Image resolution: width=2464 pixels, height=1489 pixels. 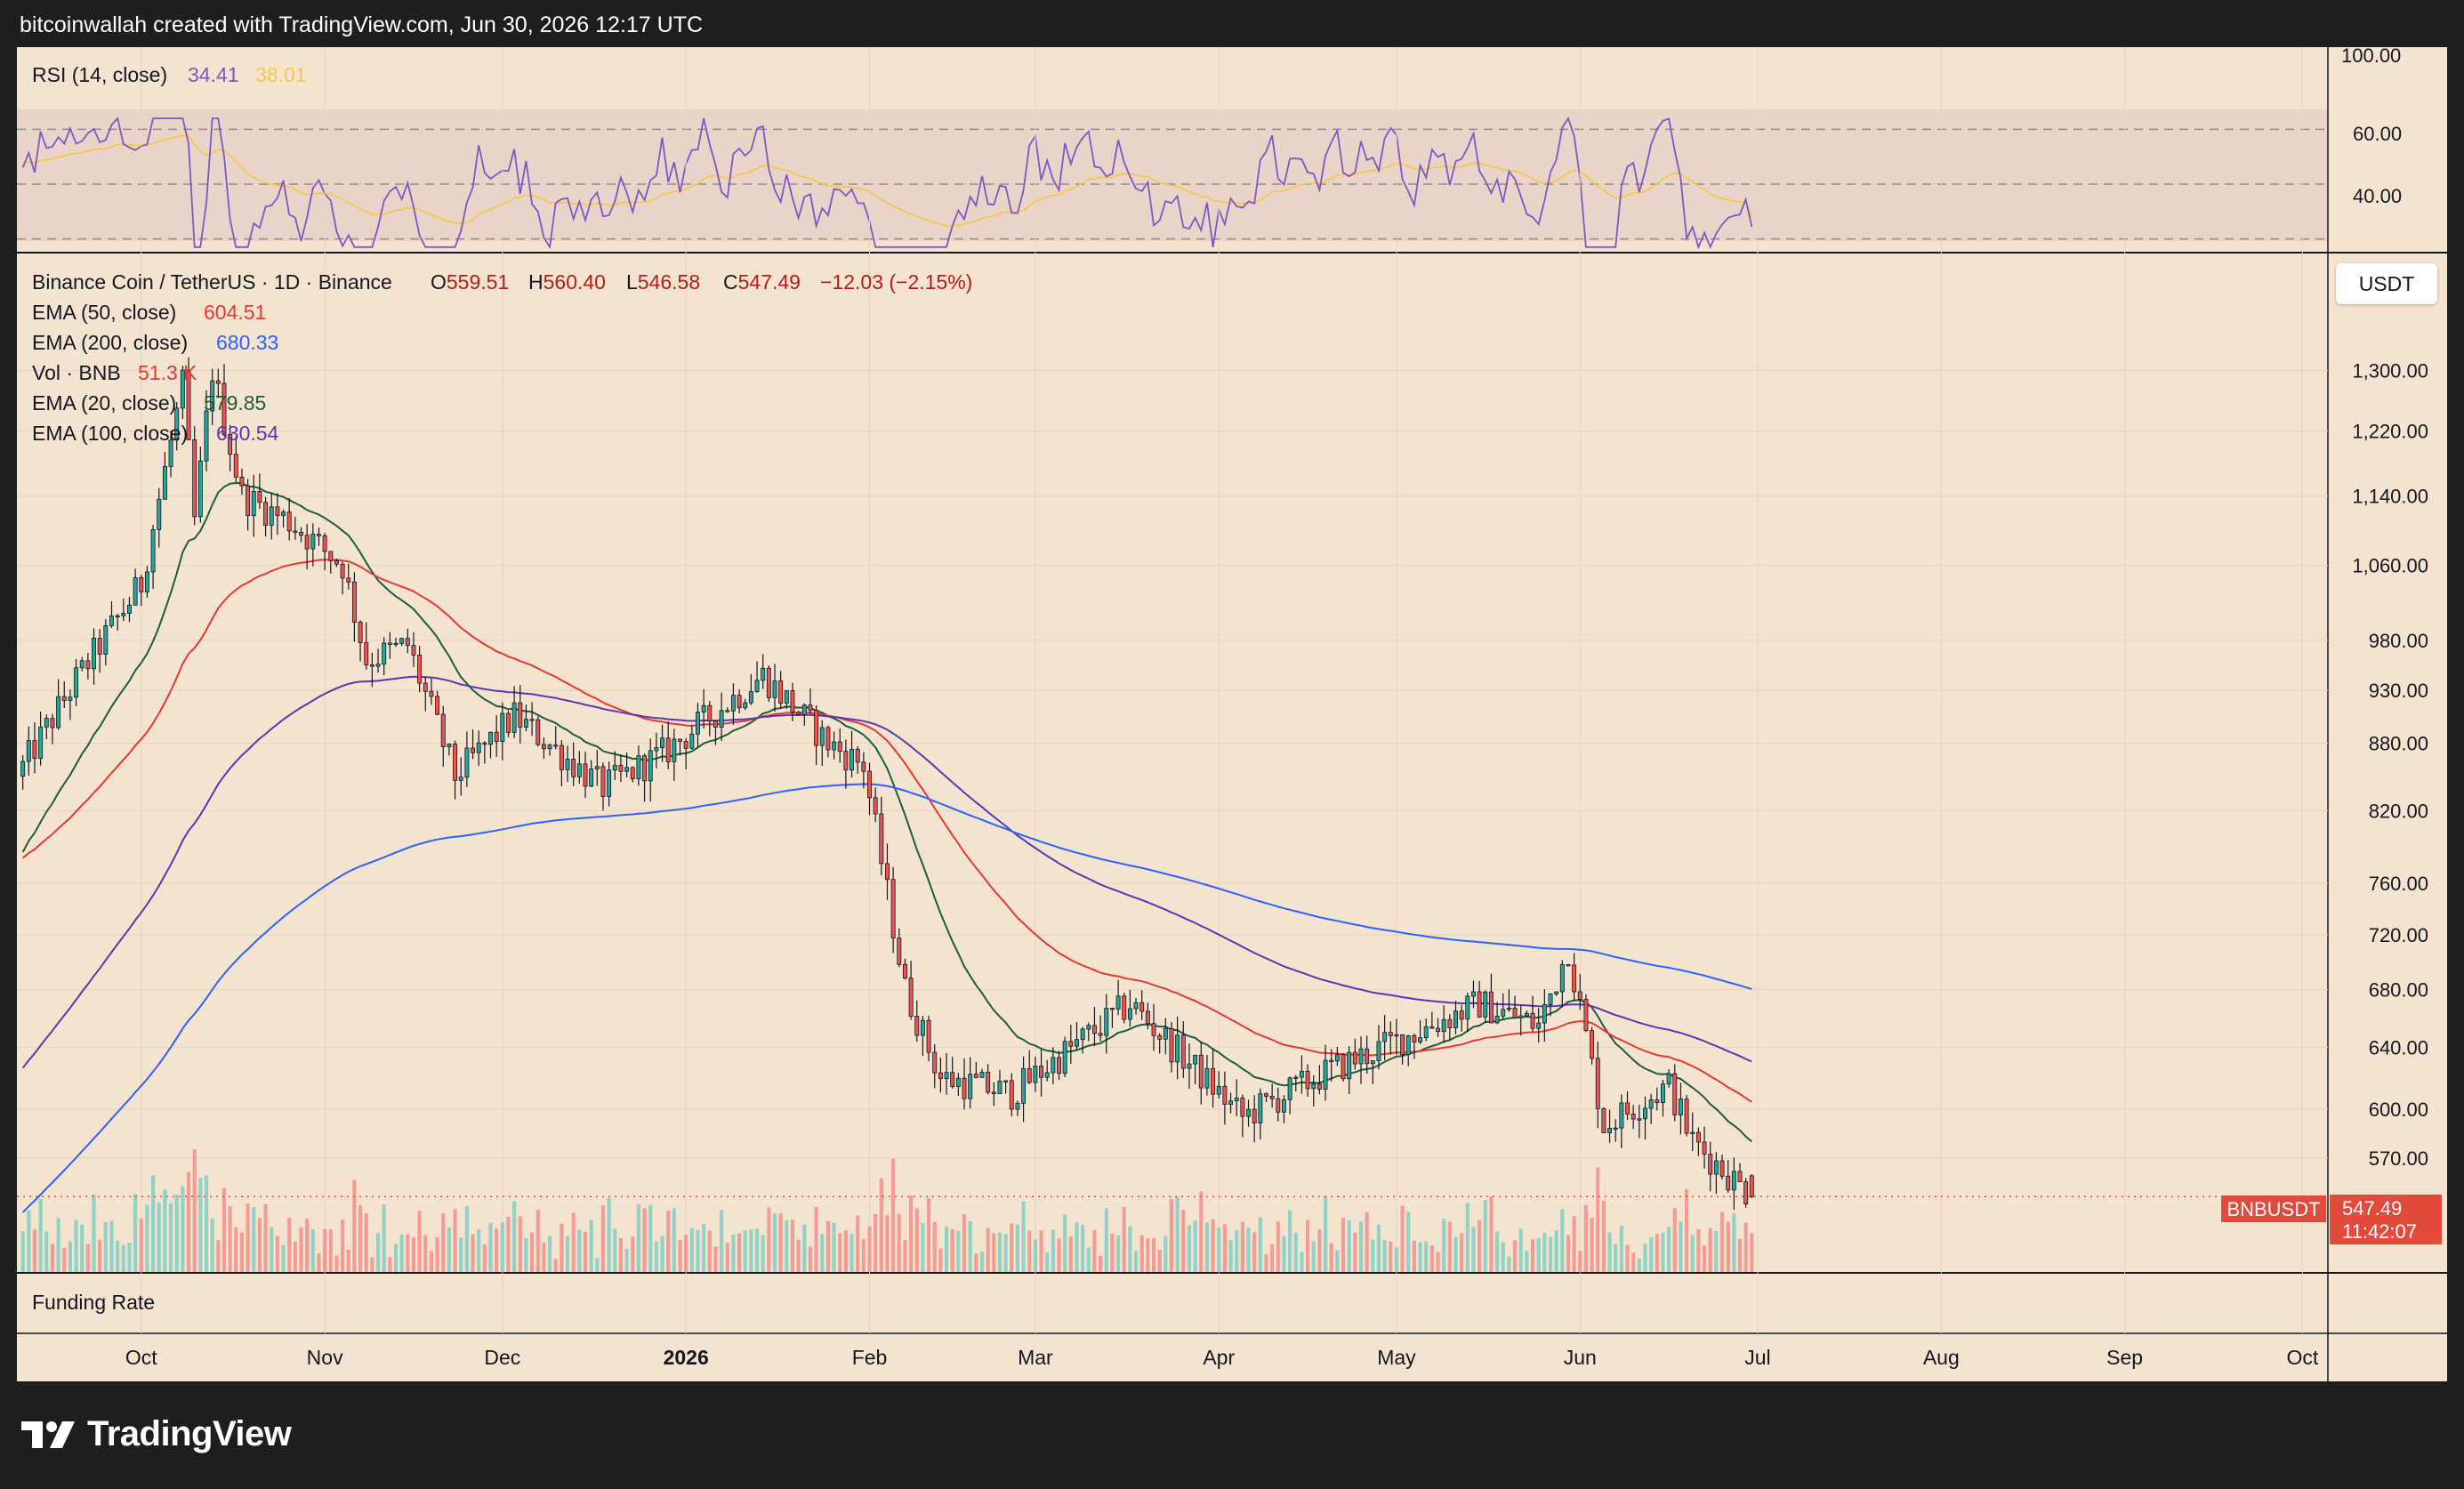 I want to click on time-tick-label: Sep, so click(x=2124, y=1357).